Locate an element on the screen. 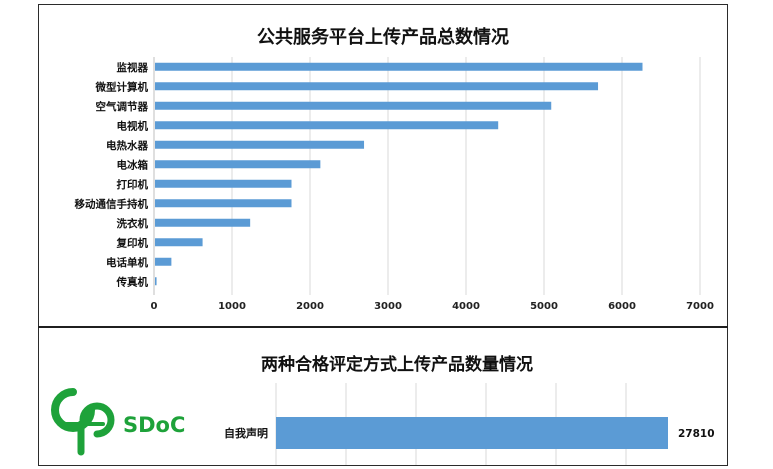 The width and height of the screenshot is (773, 469). logo-mark-icon is located at coordinates (83, 422).